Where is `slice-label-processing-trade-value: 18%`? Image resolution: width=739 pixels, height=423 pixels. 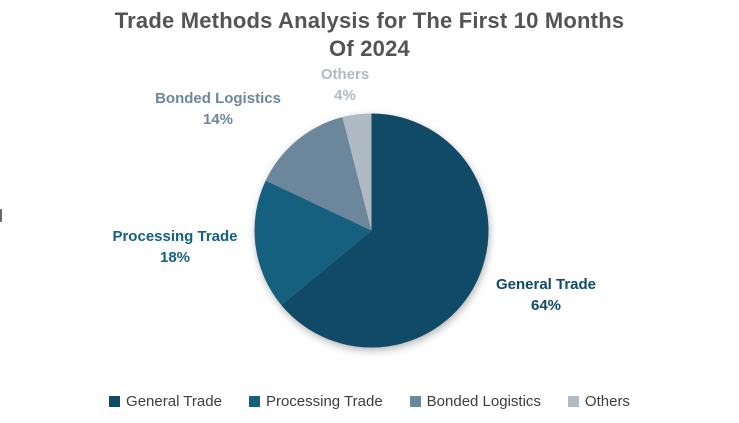 slice-label-processing-trade-value: 18% is located at coordinates (175, 257).